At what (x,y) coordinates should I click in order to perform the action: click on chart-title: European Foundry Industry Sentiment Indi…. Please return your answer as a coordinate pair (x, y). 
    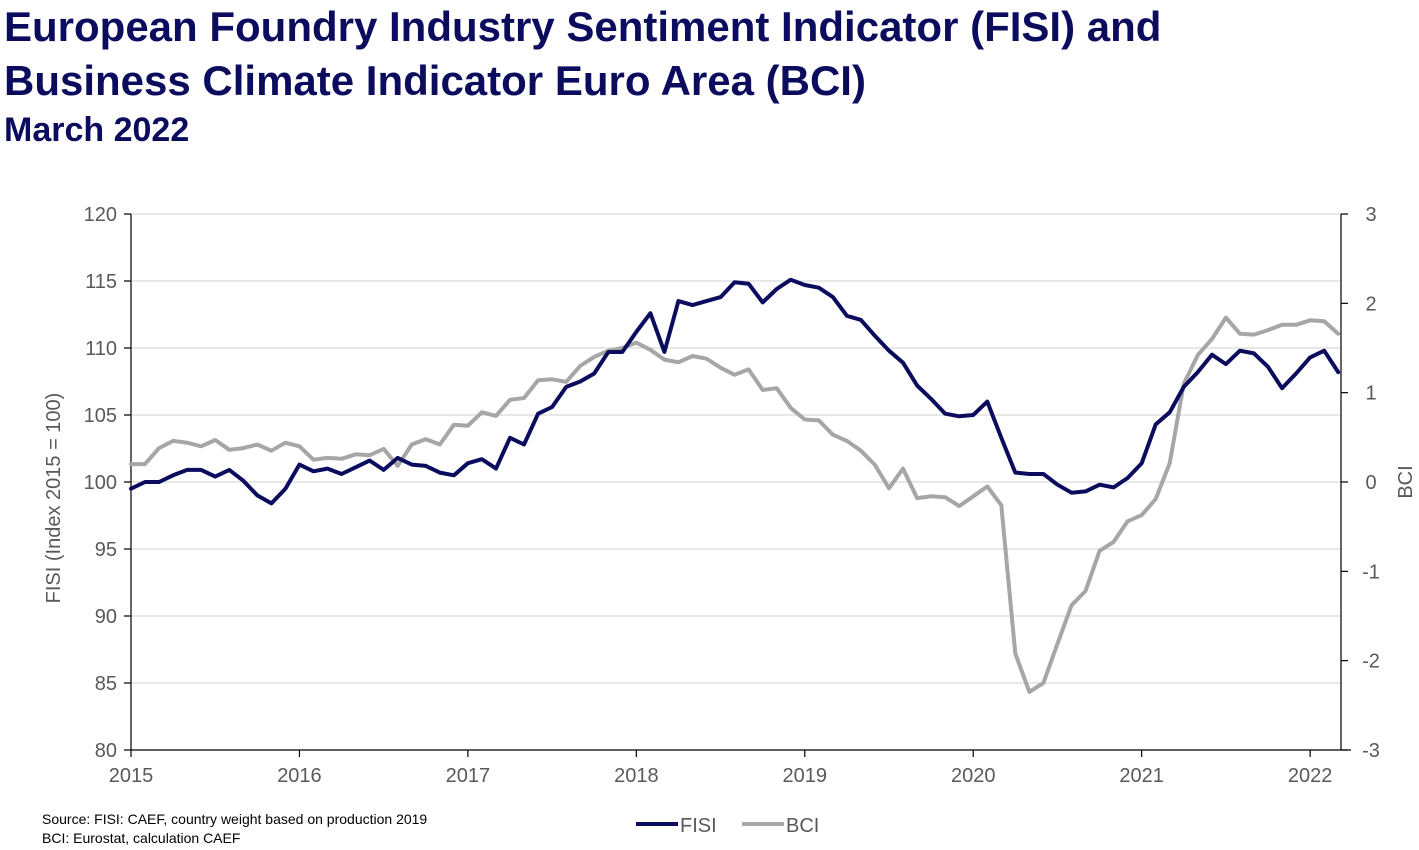
    Looking at the image, I should click on (582, 54).